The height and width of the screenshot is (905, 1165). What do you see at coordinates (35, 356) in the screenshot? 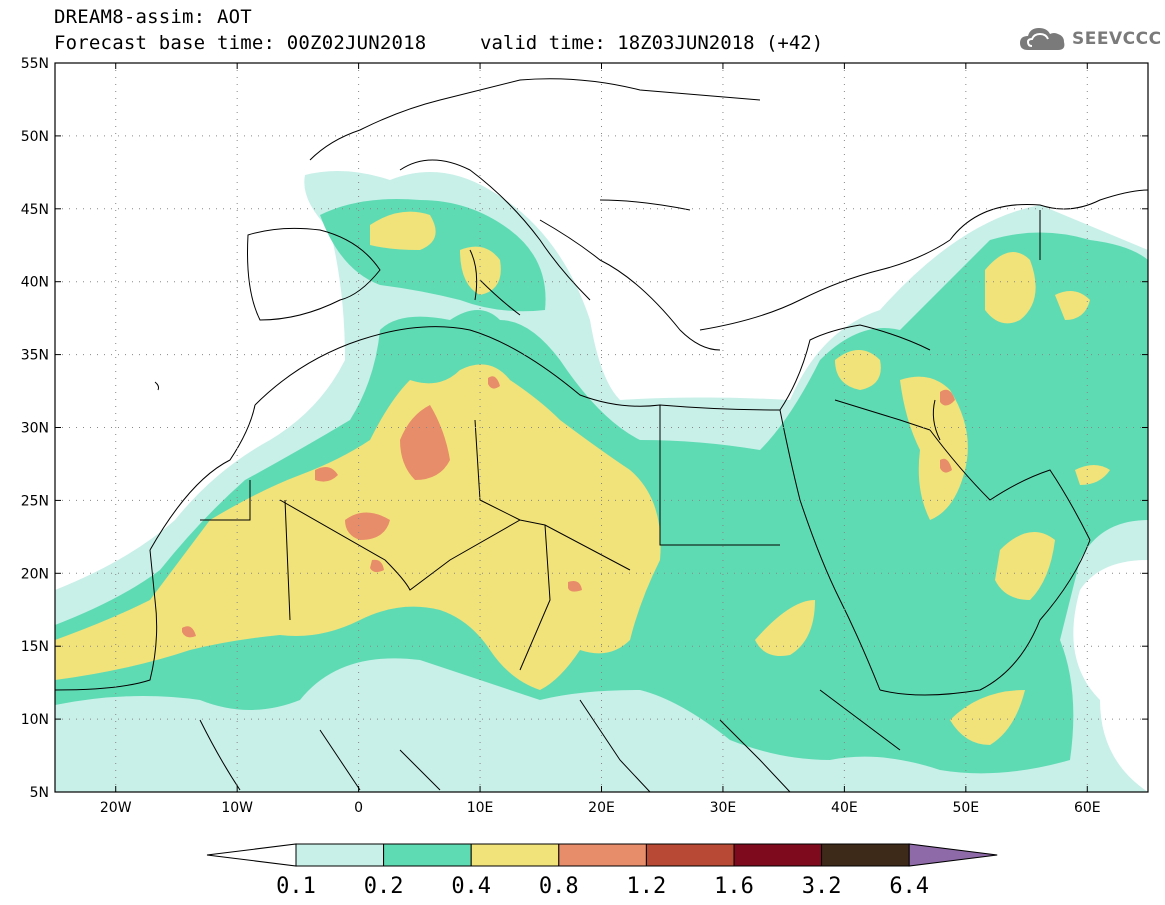
I see `lat-tick-label: 35N` at bounding box center [35, 356].